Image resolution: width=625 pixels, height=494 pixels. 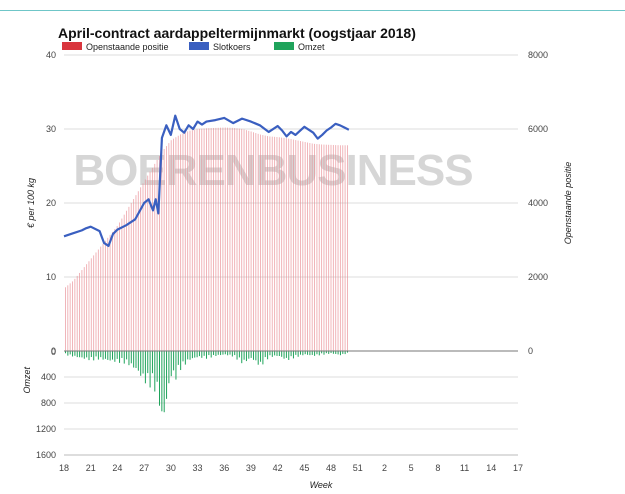 What do you see at coordinates (51, 277) in the screenshot?
I see `y-left-tick-label: 10` at bounding box center [51, 277].